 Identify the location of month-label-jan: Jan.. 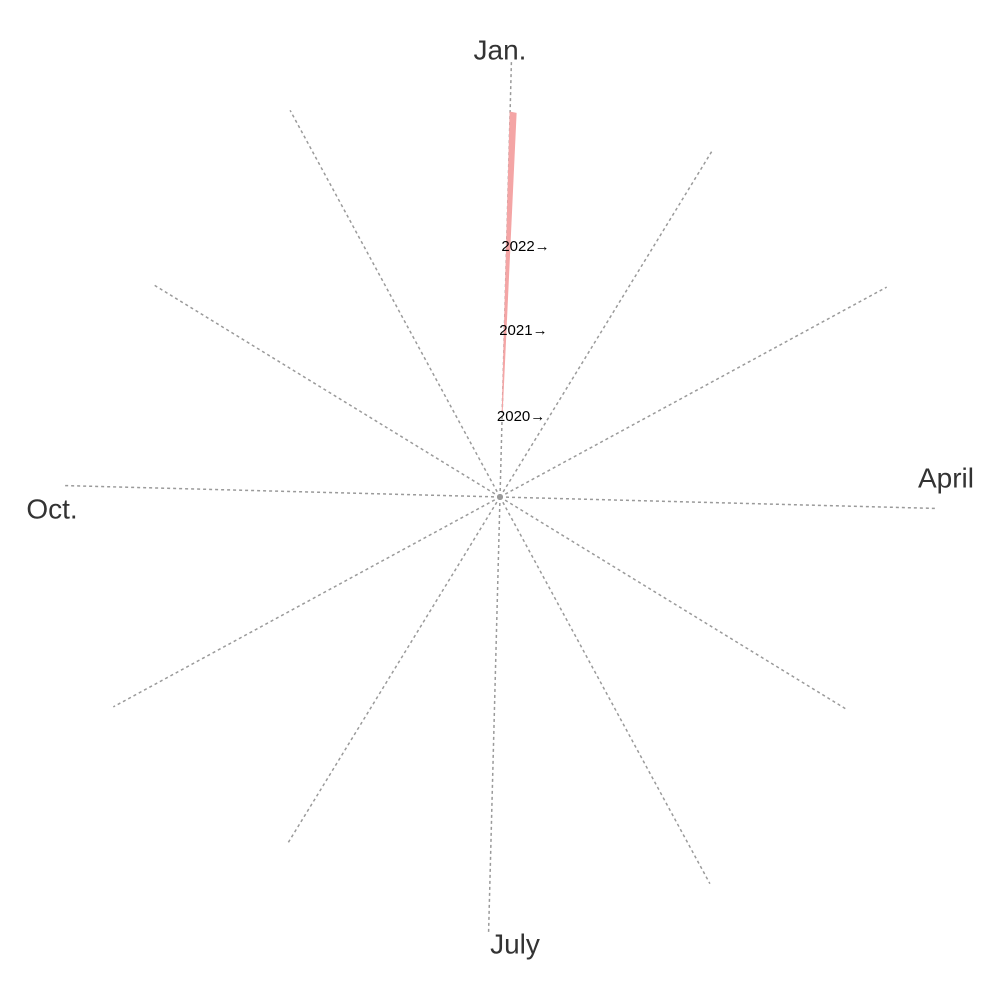
(500, 49).